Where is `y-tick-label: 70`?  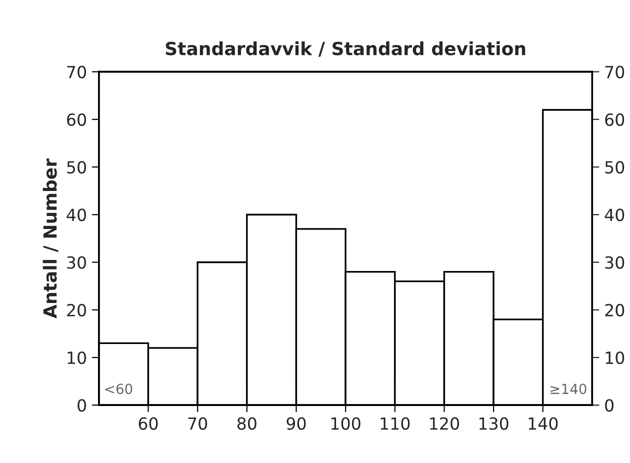
y-tick-label: 70 is located at coordinates (76, 72).